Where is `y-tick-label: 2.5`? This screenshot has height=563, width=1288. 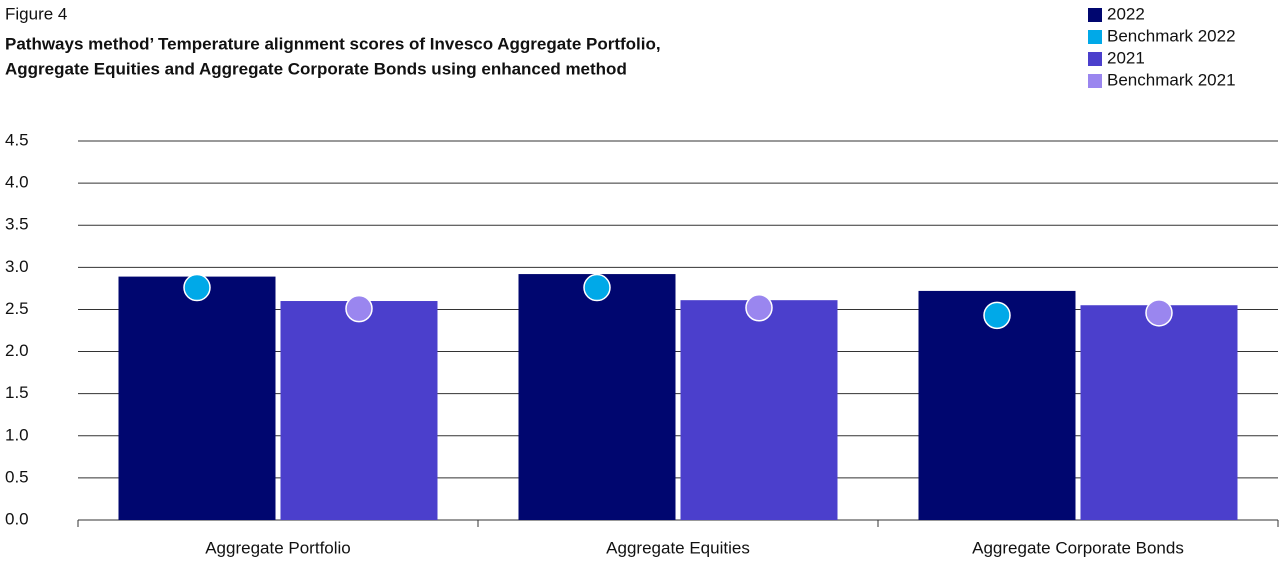
y-tick-label: 2.5 is located at coordinates (17, 308).